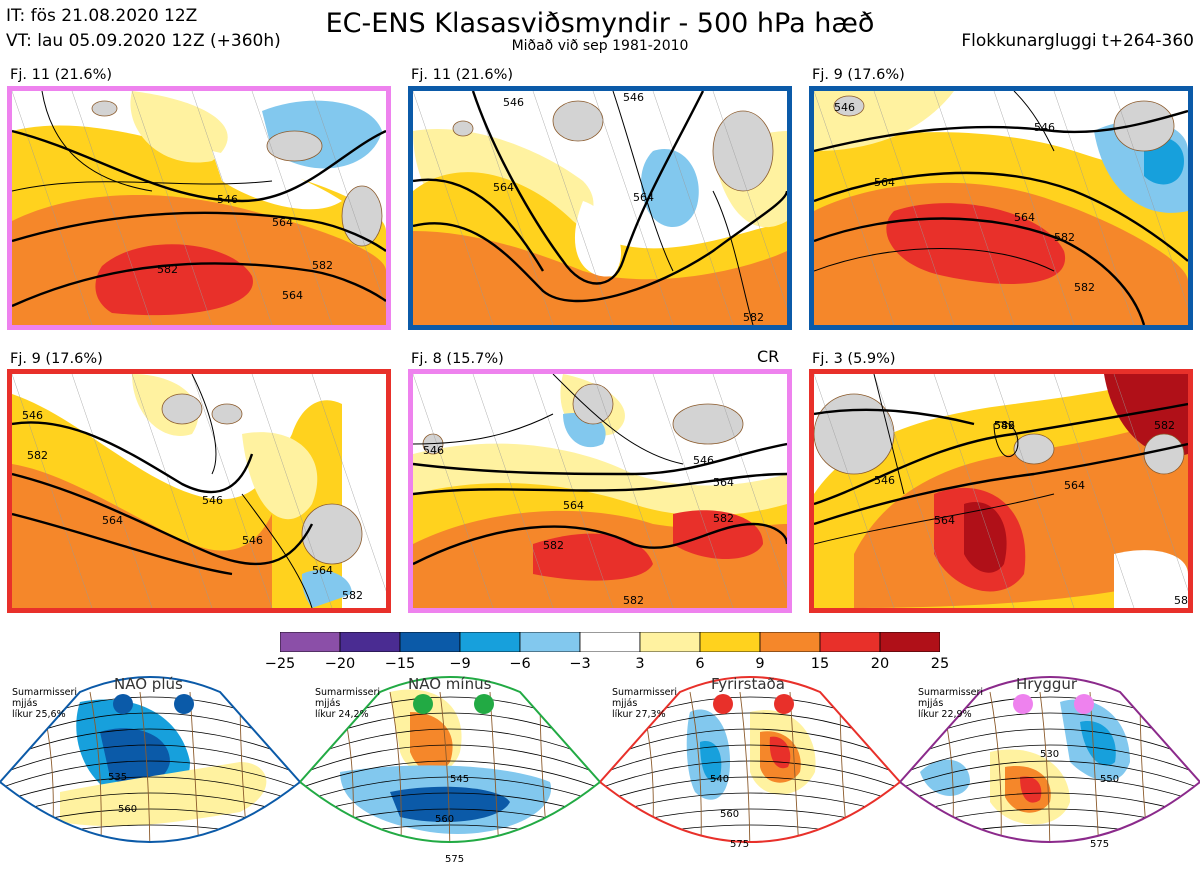  What do you see at coordinates (184, 704) in the screenshot?
I see `regime-marker-right` at bounding box center [184, 704].